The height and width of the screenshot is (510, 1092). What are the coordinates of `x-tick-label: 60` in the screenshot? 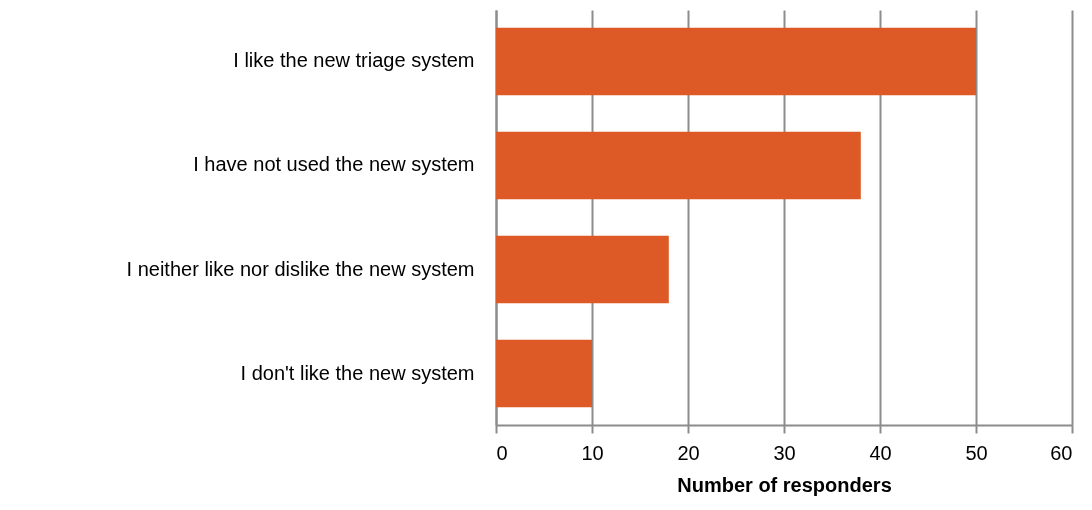 It's located at (1061, 452).